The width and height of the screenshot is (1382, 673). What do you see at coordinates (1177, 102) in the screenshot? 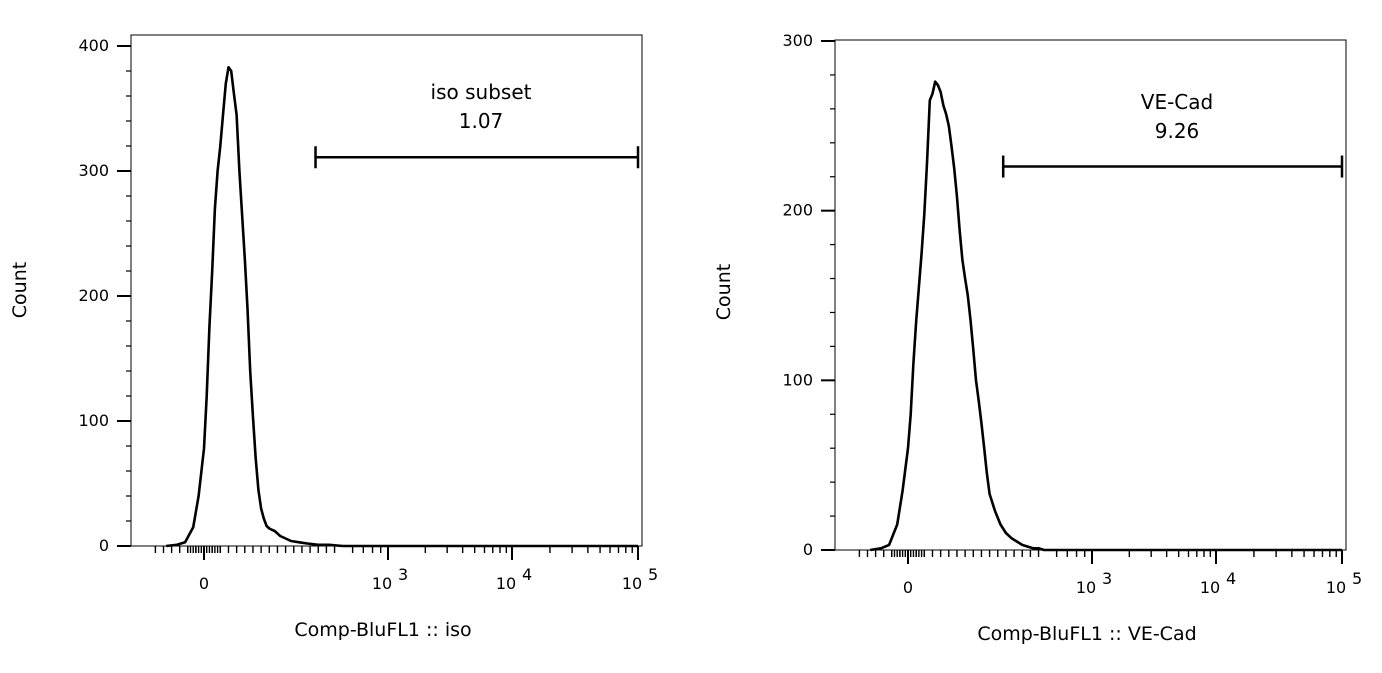
I see `right-gate-name: VE-Cad` at bounding box center [1177, 102].